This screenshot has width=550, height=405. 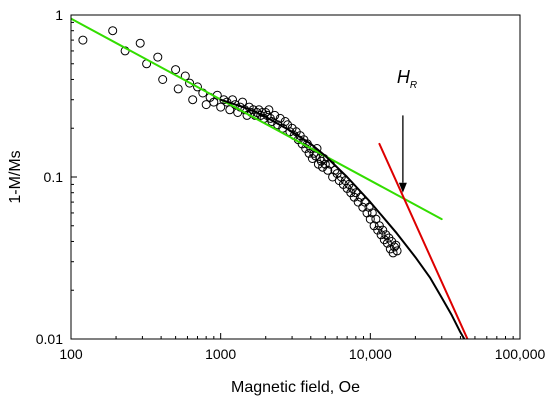 I want to click on x-tick-label: 10,000, so click(x=370, y=354).